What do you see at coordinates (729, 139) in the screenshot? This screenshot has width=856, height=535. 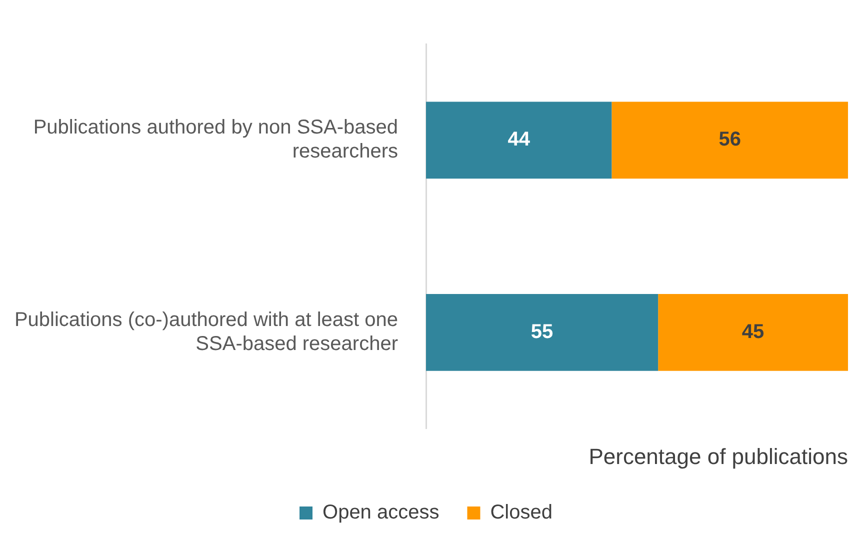 I see `data-label: 56` at bounding box center [729, 139].